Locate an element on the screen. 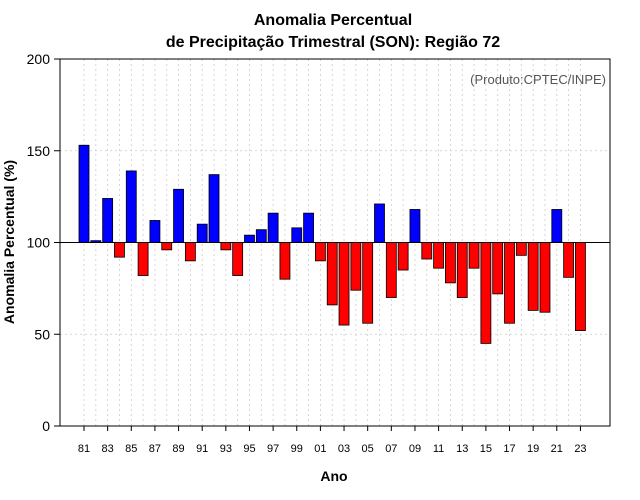  x-axis-label: Ano is located at coordinates (333, 476).